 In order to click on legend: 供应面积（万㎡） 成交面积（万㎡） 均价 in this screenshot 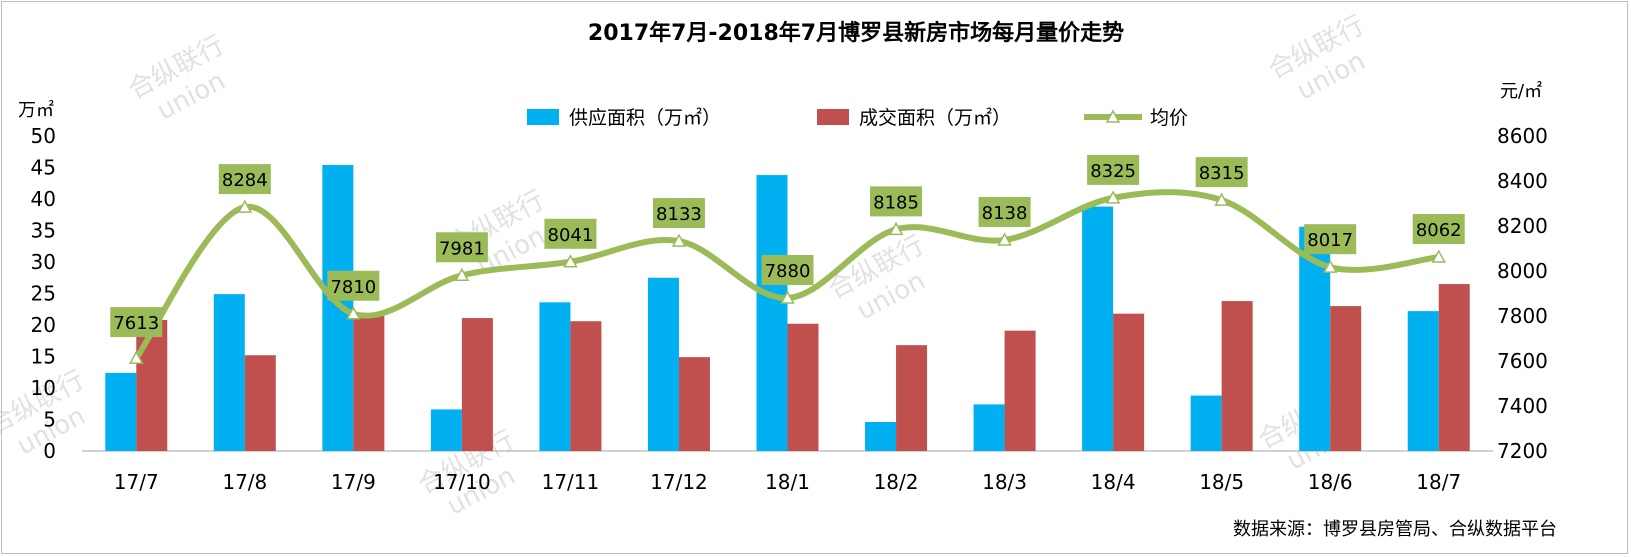, I will do `click(857, 117)`.